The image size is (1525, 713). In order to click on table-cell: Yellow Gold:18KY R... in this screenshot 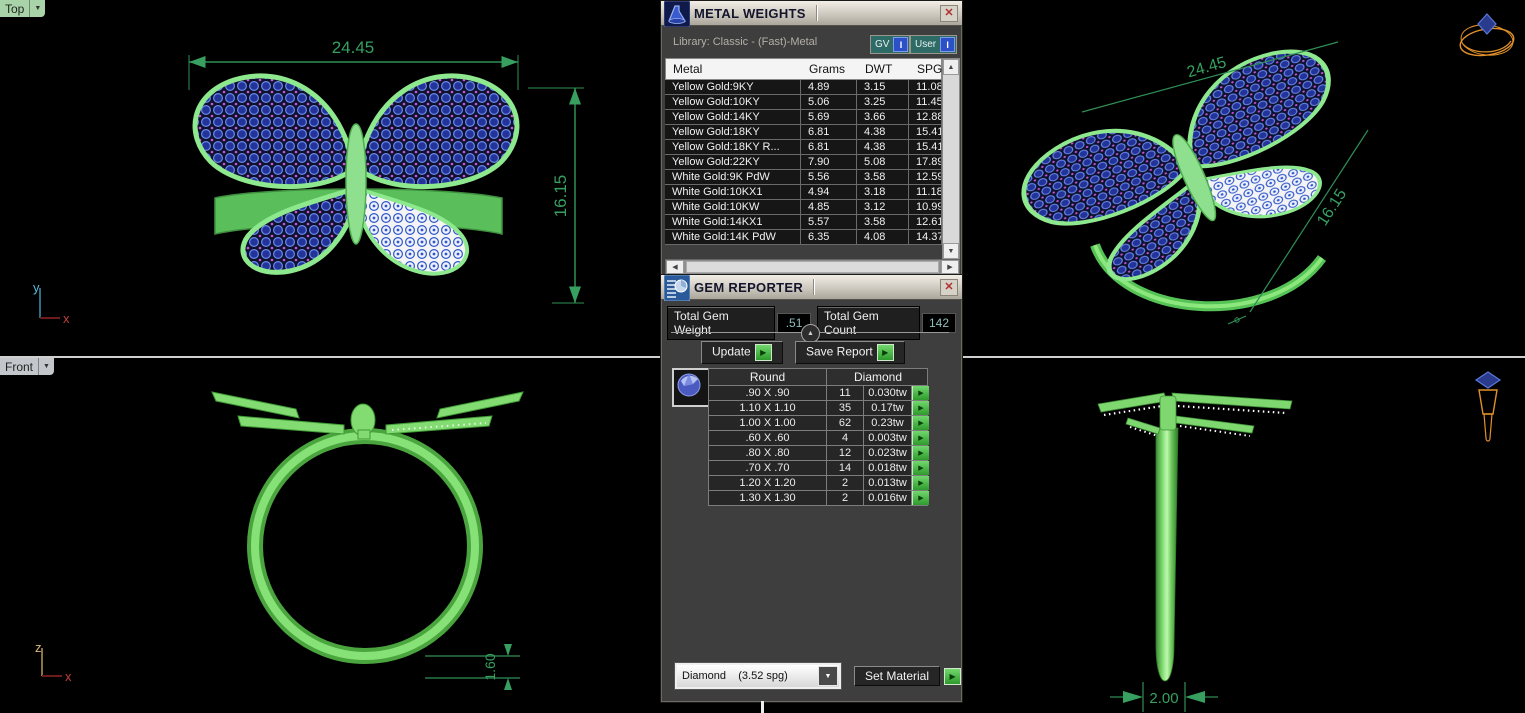, I will do `click(733, 147)`.